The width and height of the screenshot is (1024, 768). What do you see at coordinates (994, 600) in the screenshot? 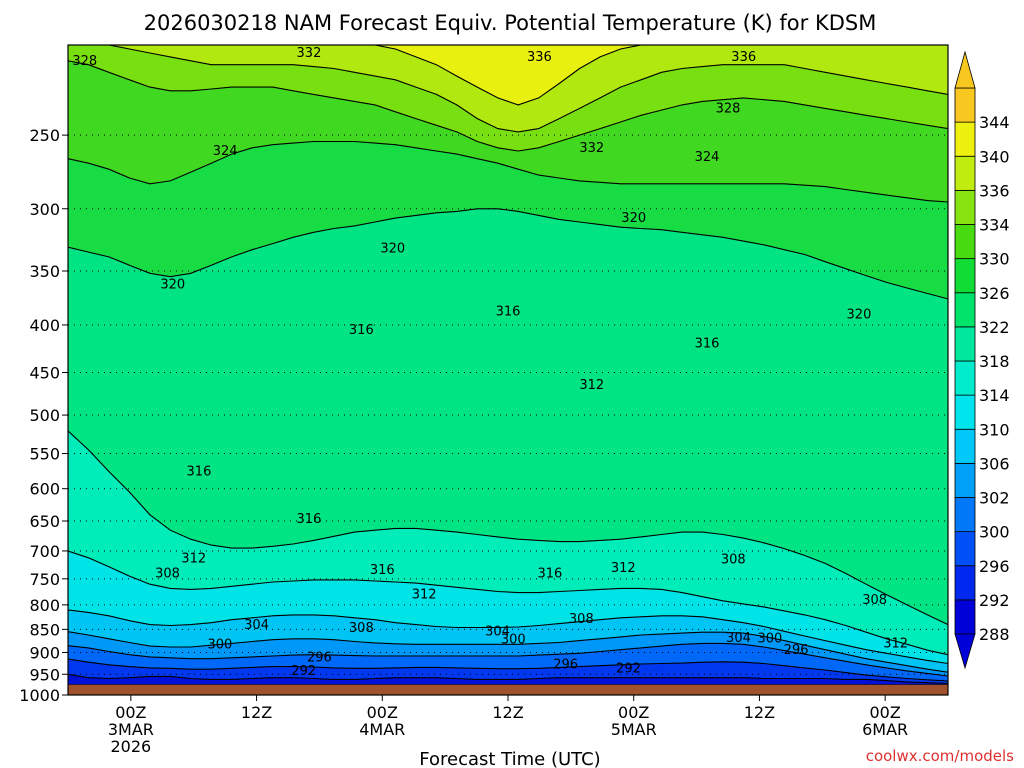
I see `colorbar-label: 292` at bounding box center [994, 600].